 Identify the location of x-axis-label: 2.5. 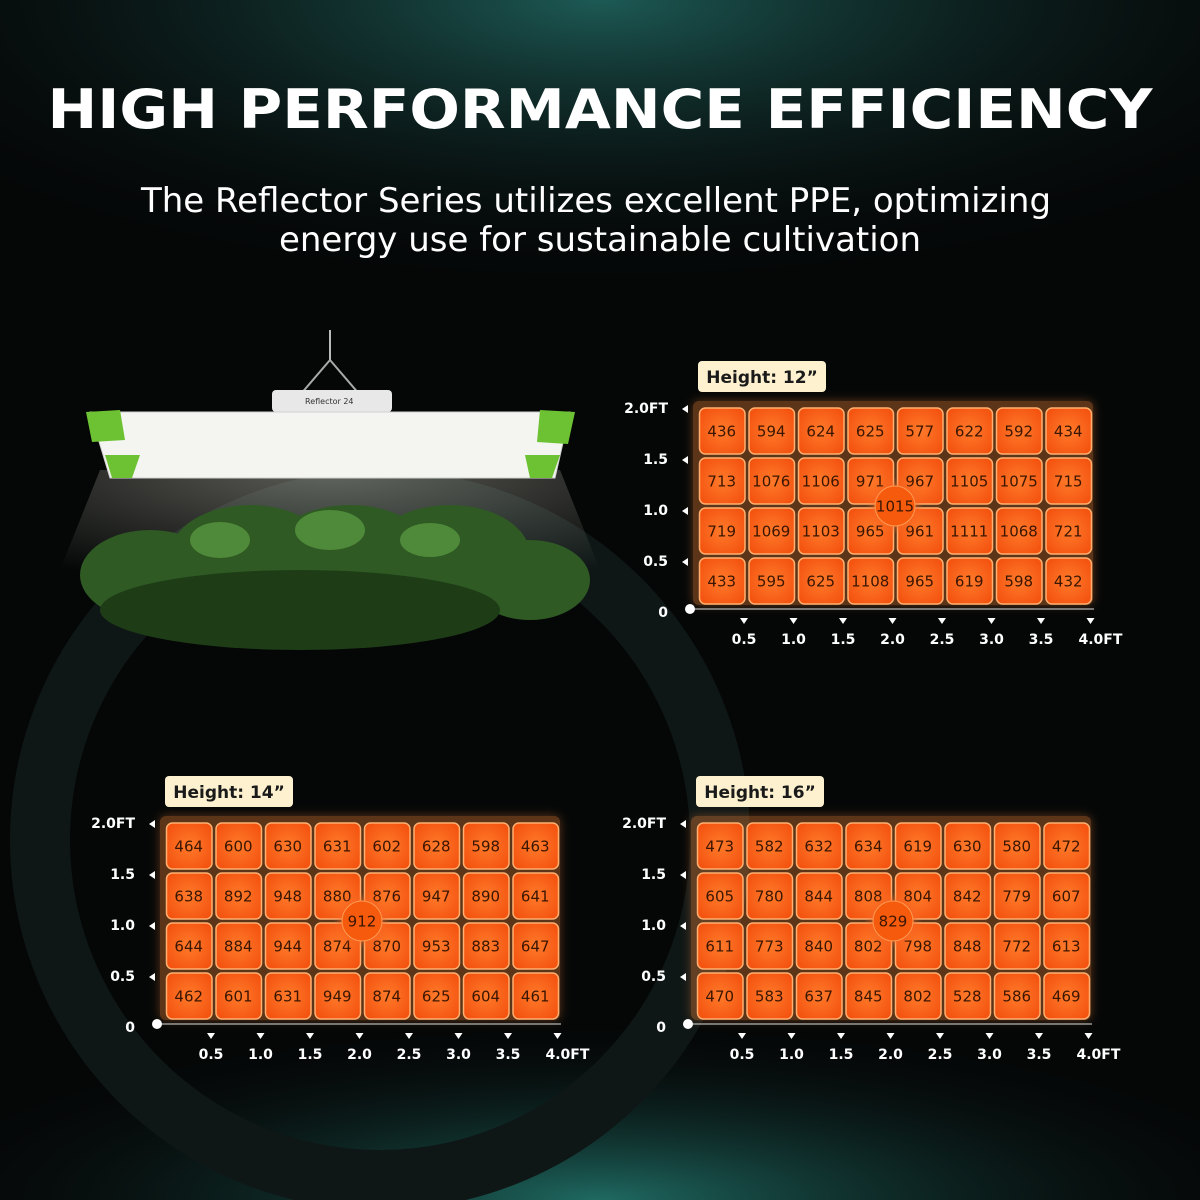
(942, 640).